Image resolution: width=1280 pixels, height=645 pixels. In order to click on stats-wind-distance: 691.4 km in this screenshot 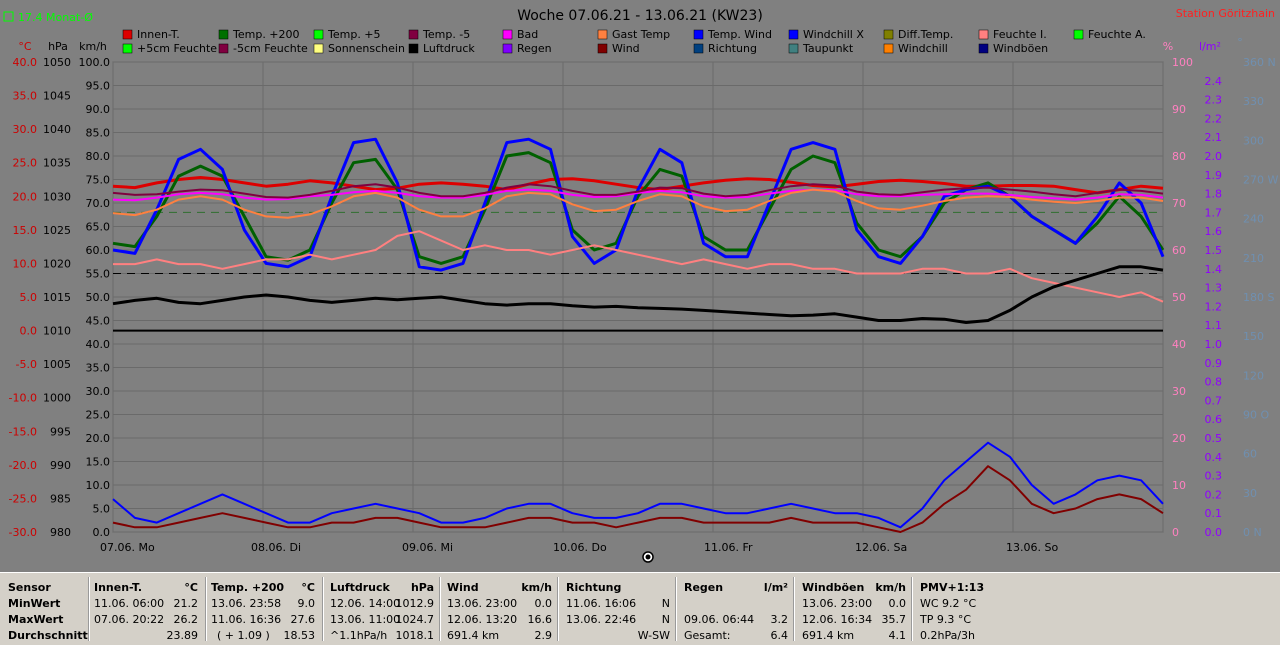, I will do `click(473, 635)`.